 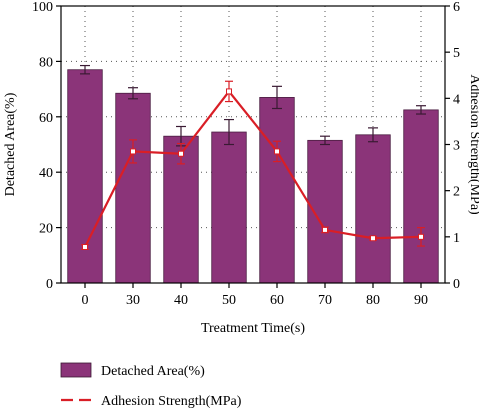 I want to click on x-tick-label: 80, so click(x=373, y=300).